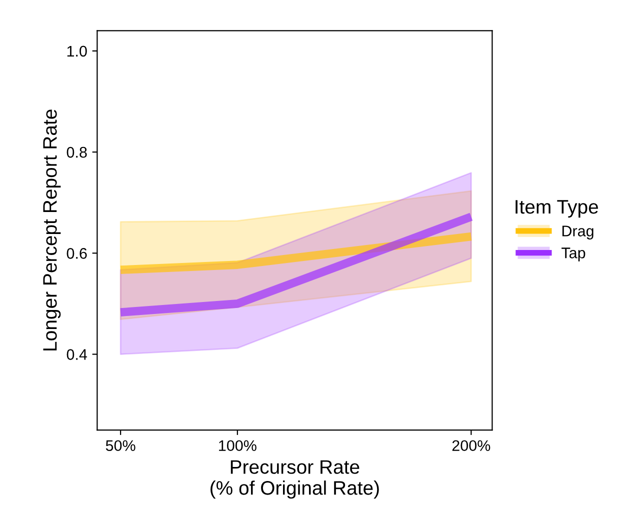 The image size is (627, 512). Describe the element at coordinates (52, 230) in the screenshot. I see `y-axis-title: Longer Percept Report Rate` at that location.